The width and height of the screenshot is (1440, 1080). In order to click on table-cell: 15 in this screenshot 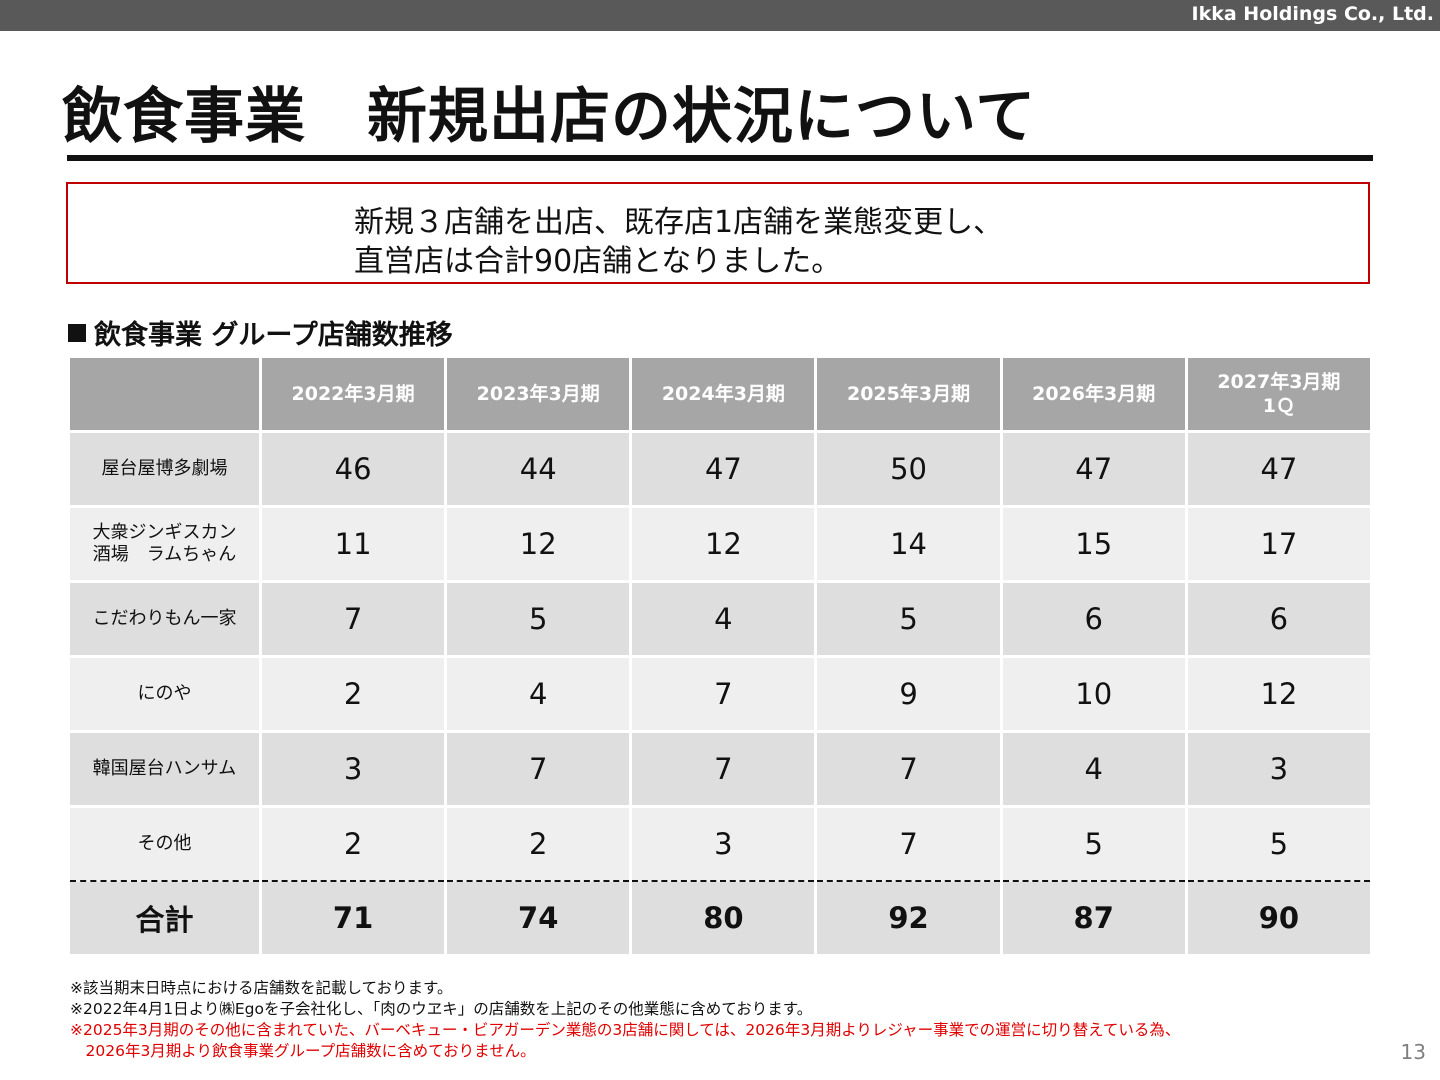, I will do `click(1093, 545)`.